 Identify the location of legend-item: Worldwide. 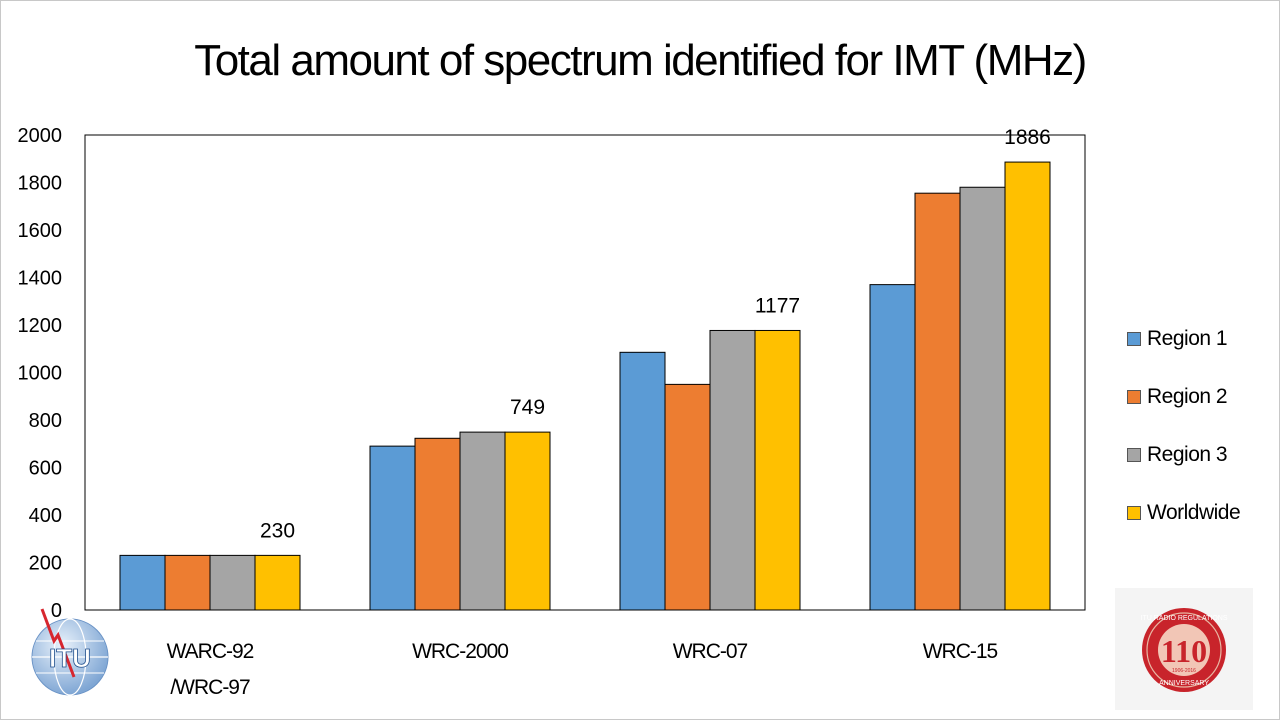
(1202, 513).